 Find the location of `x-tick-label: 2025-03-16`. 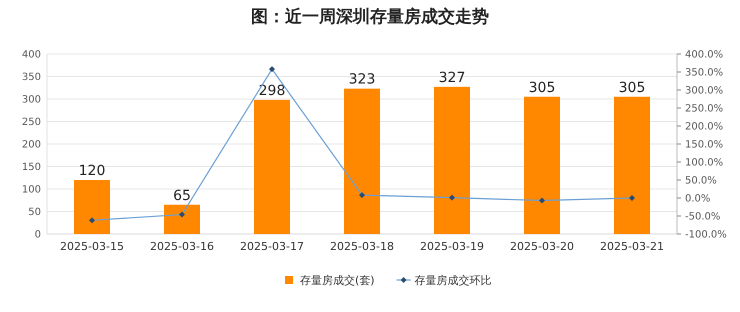

x-tick-label: 2025-03-16 is located at coordinates (182, 246).